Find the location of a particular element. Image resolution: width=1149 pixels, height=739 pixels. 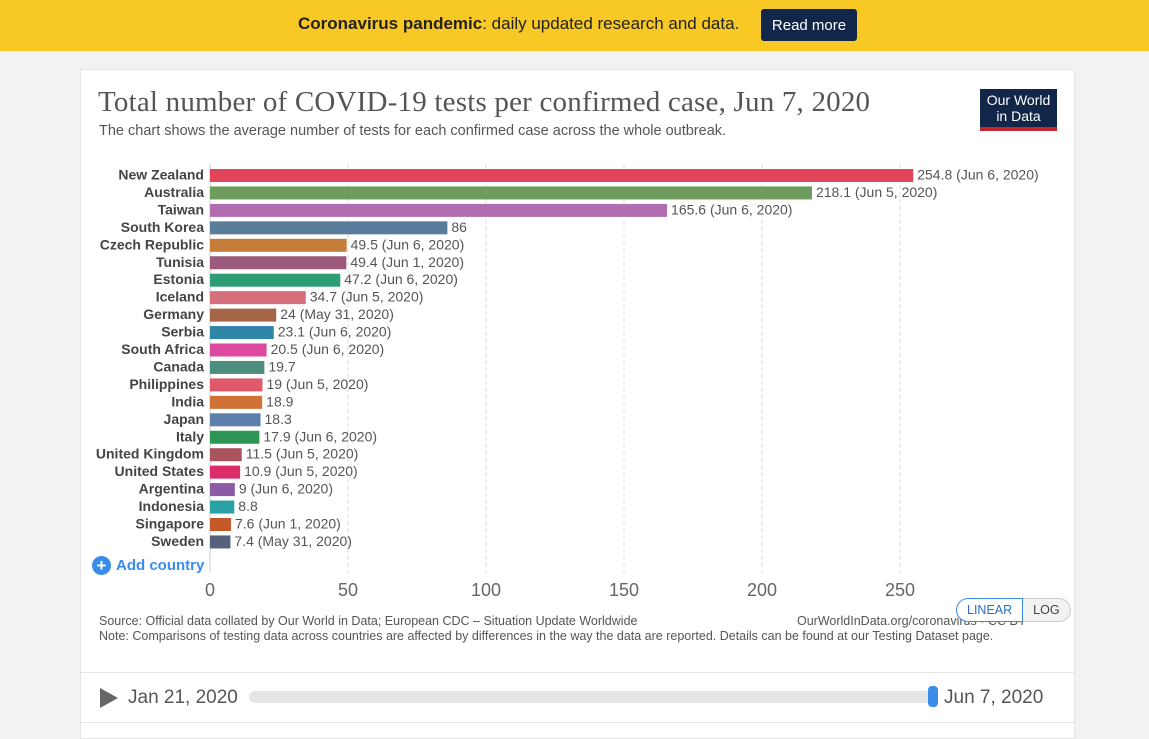

data-label: 7.4 (May 31, 2020) is located at coordinates (293, 541).